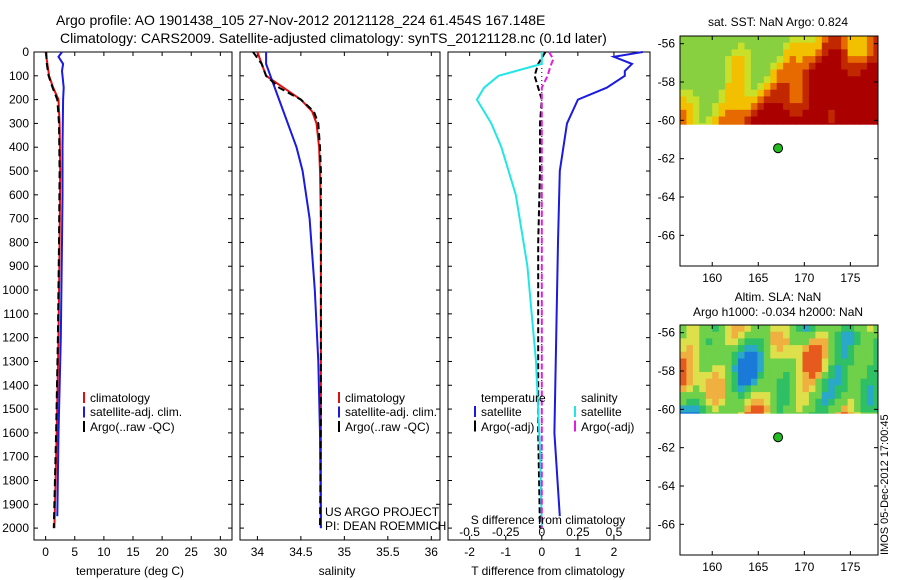 The height and width of the screenshot is (580, 900). I want to click on y-tick-label: 1400, so click(15, 385).